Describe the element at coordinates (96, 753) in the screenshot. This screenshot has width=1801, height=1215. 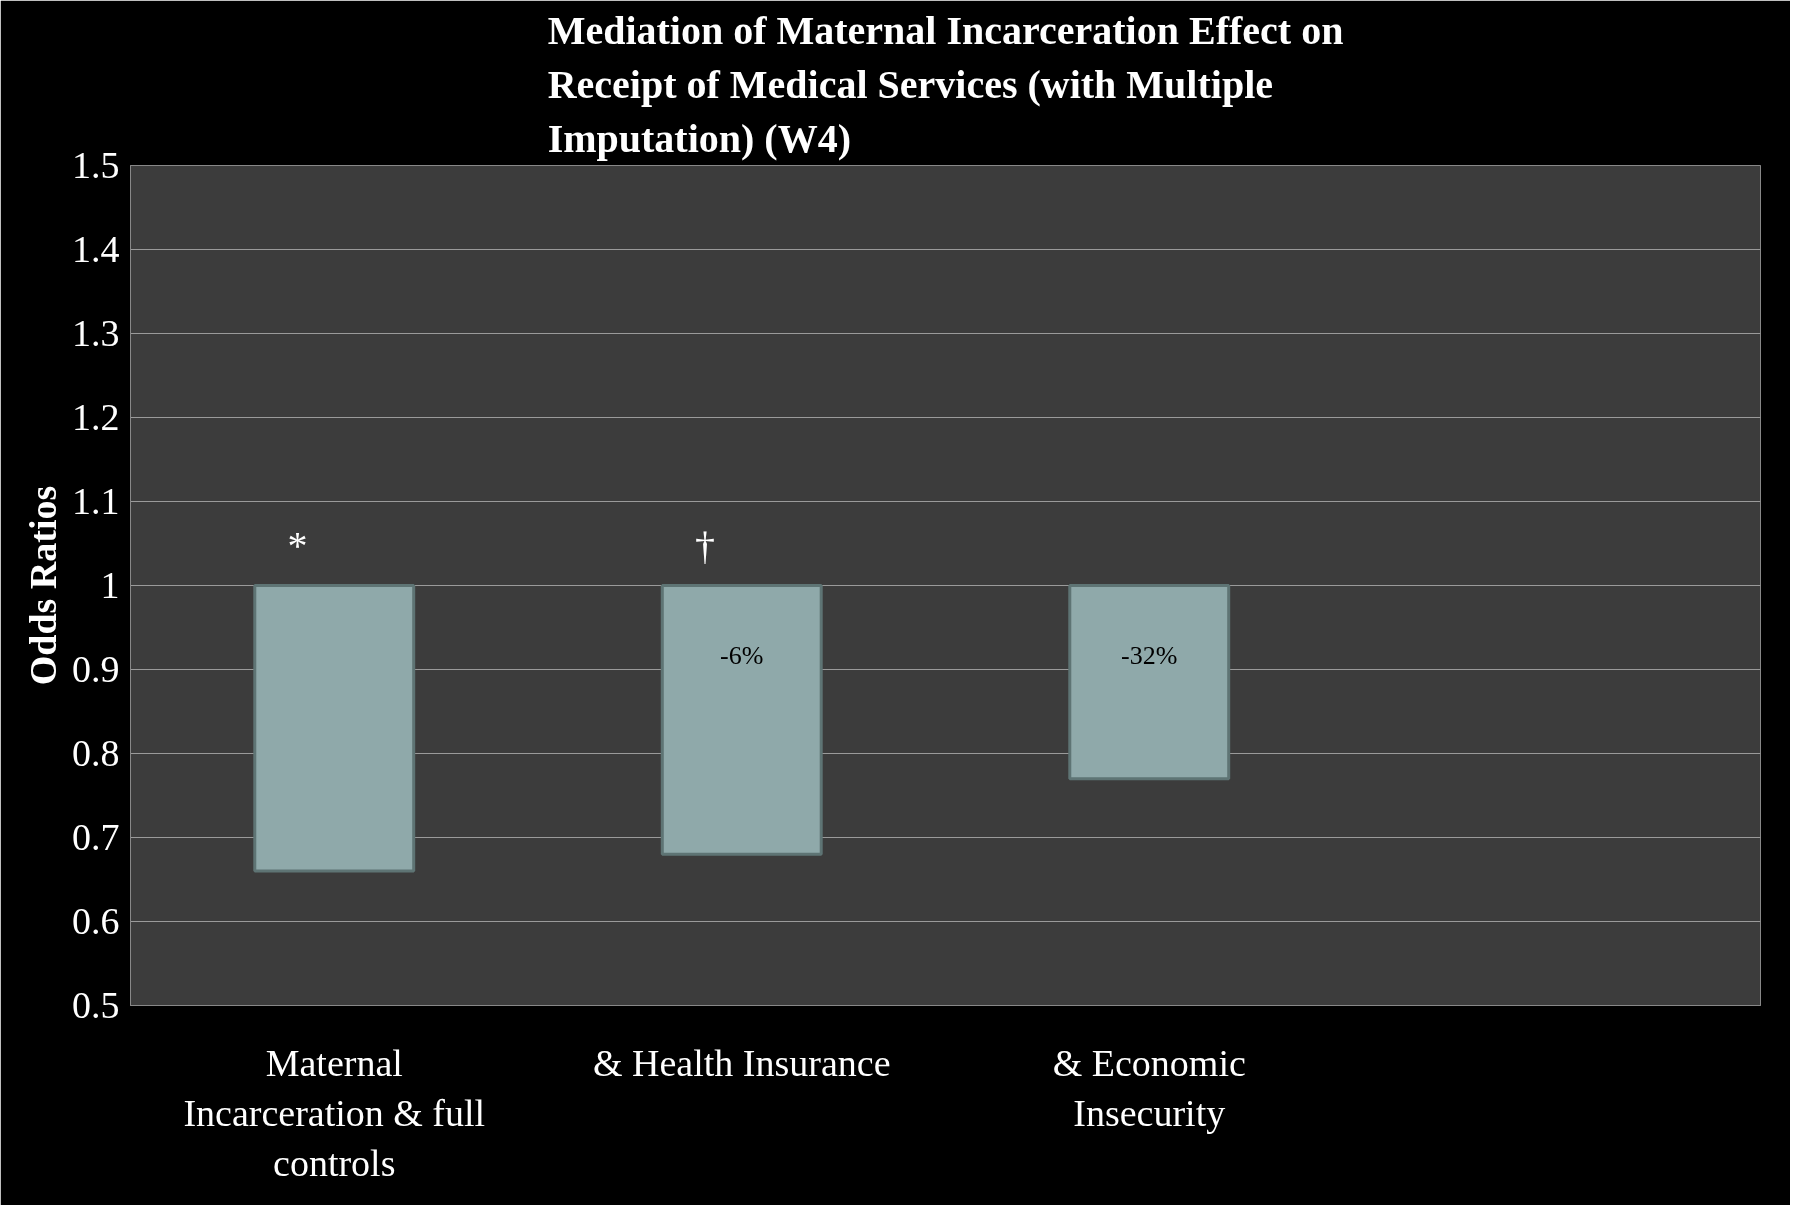
I see `y-tick-label: 0.8` at that location.